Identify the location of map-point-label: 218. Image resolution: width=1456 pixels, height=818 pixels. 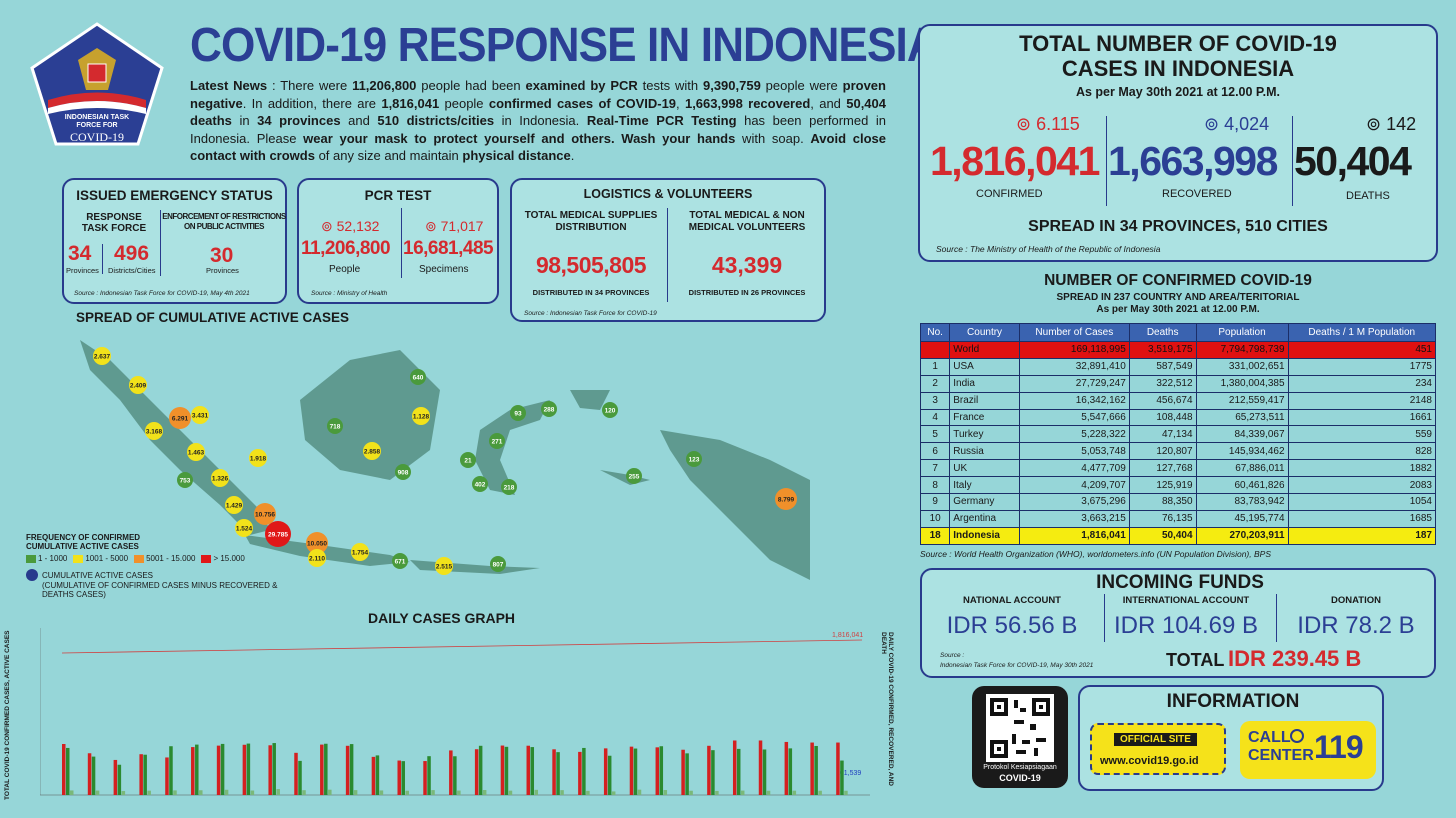
(509, 488).